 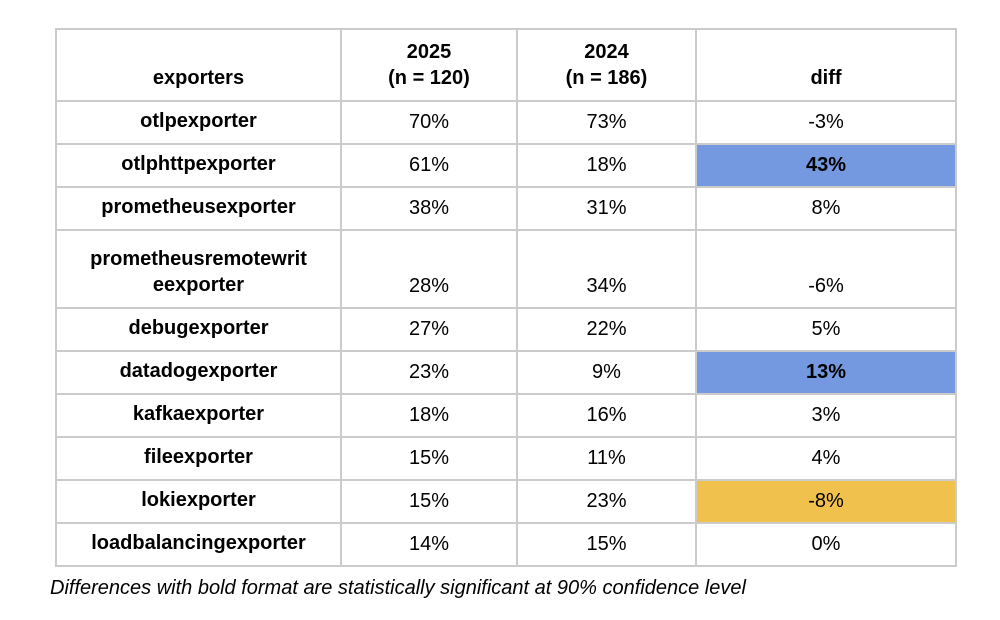 I want to click on exporter-name-cell: fileexporter, so click(x=198, y=458).